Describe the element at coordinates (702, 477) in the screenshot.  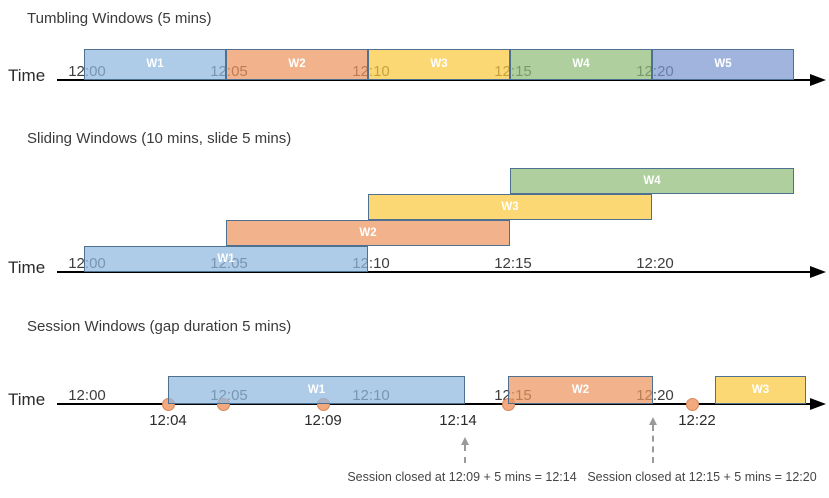
I see `callout-note-1: Session closed at 12:15 + 5 mins = 12:20` at that location.